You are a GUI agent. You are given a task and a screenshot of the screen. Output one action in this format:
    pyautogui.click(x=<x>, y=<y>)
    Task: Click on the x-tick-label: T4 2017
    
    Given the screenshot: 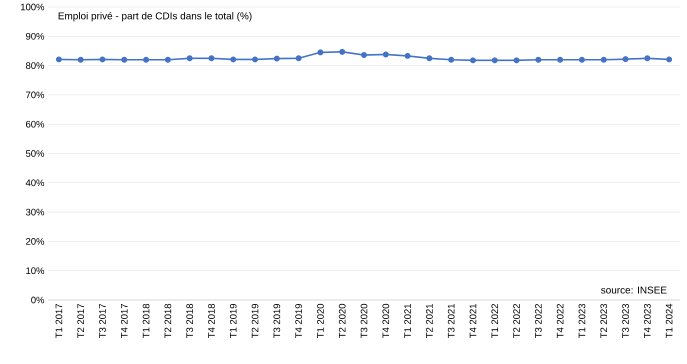 What is the action you would take?
    pyautogui.click(x=124, y=321)
    